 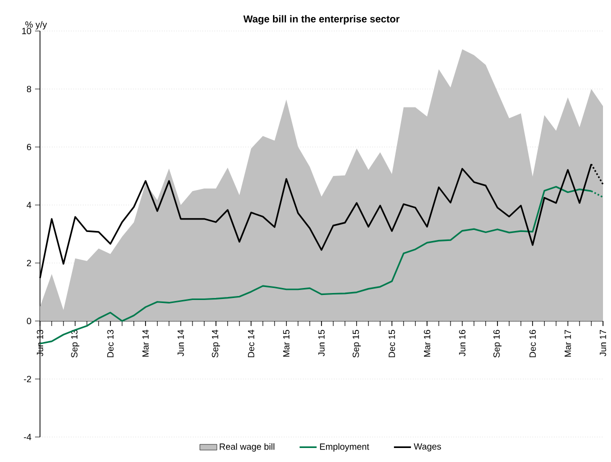 I want to click on x-tick-label: Sep 14, so click(x=216, y=344).